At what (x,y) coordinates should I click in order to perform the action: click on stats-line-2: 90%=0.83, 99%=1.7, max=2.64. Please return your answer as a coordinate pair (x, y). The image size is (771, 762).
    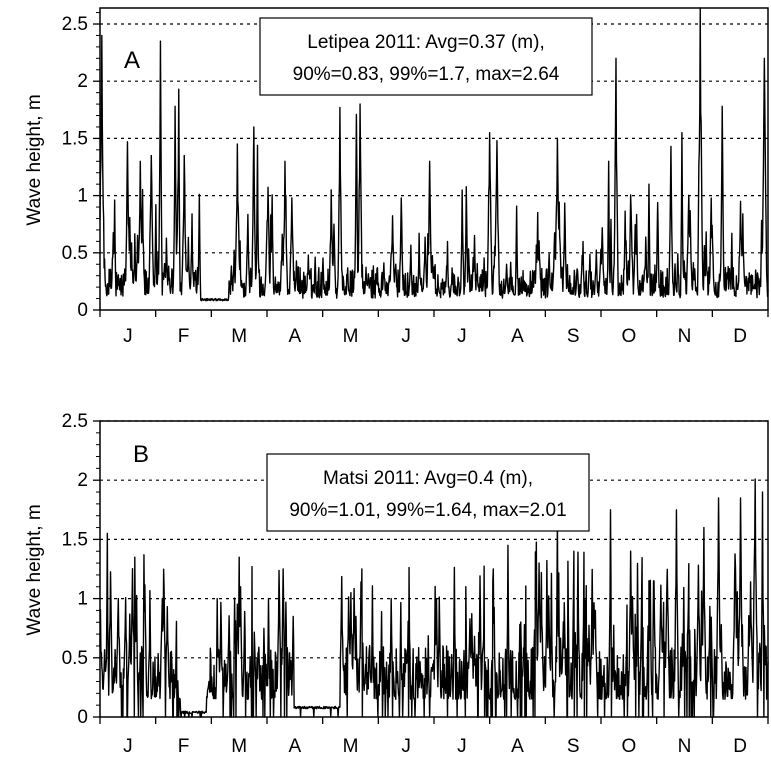
    Looking at the image, I should click on (426, 74).